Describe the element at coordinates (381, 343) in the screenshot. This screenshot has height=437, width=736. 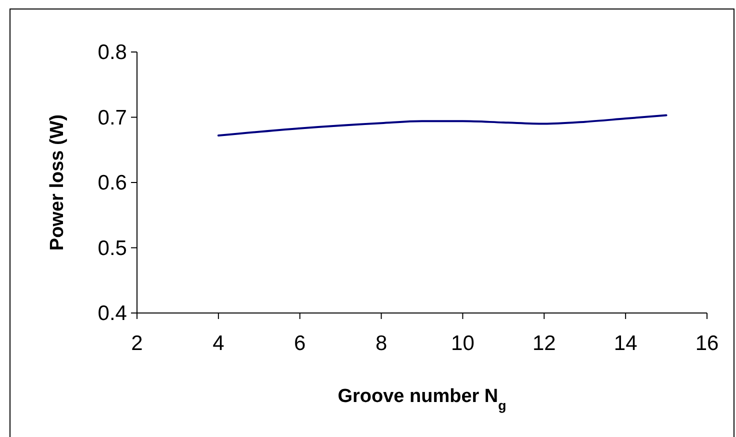
I see `x-tick-label: 8` at that location.